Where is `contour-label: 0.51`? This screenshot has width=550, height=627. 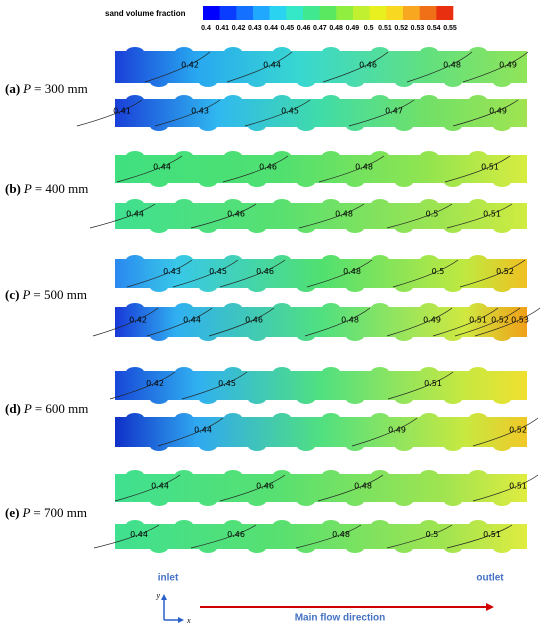
contour-label: 0.51 is located at coordinates (518, 486).